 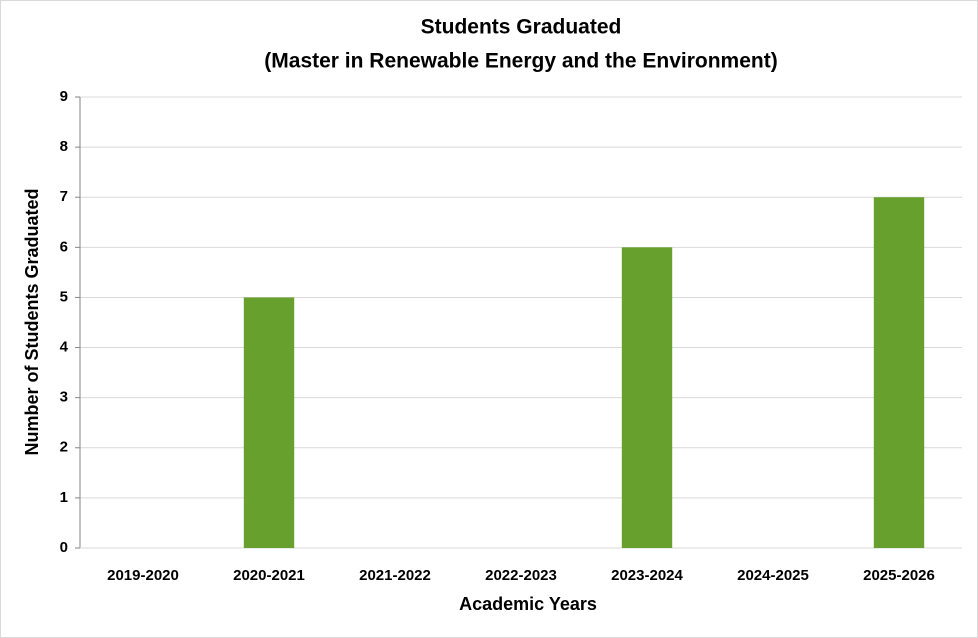 I want to click on x-tick-label: 2024-2025, so click(x=773, y=575).